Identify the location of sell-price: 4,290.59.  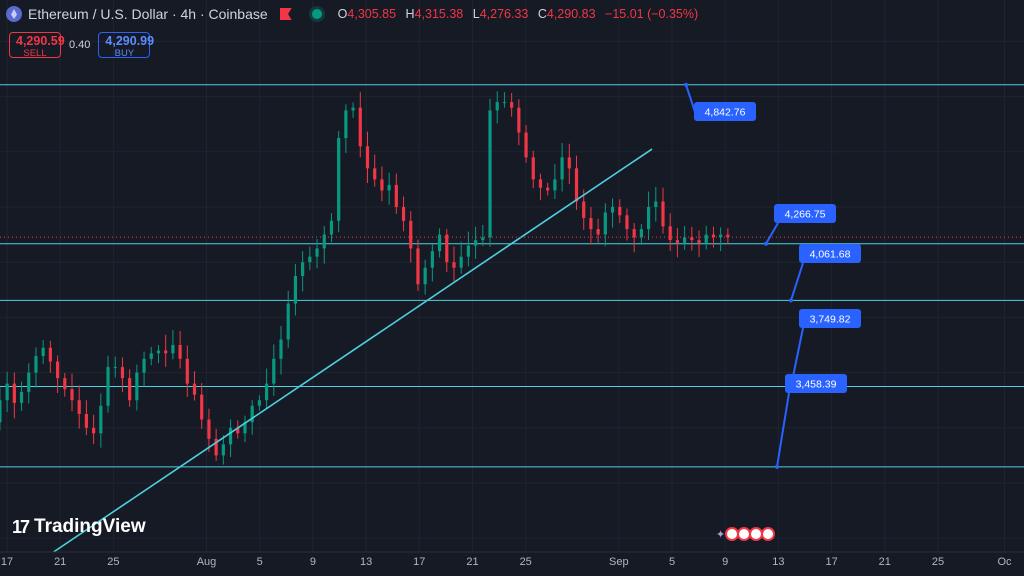
(40, 41).